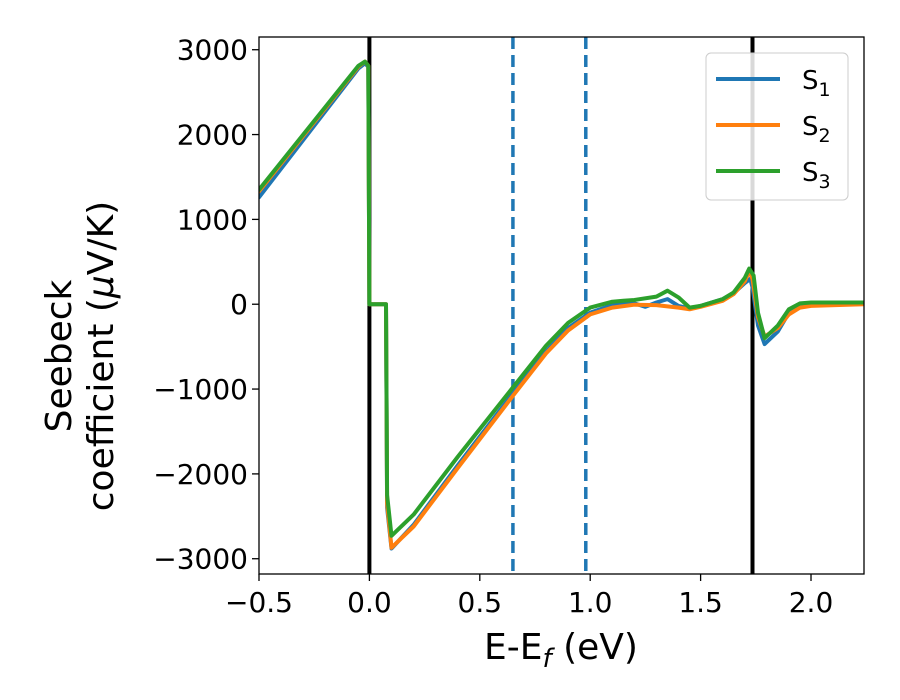  What do you see at coordinates (212, 50) in the screenshot?
I see `y-tick-label: 3000` at bounding box center [212, 50].